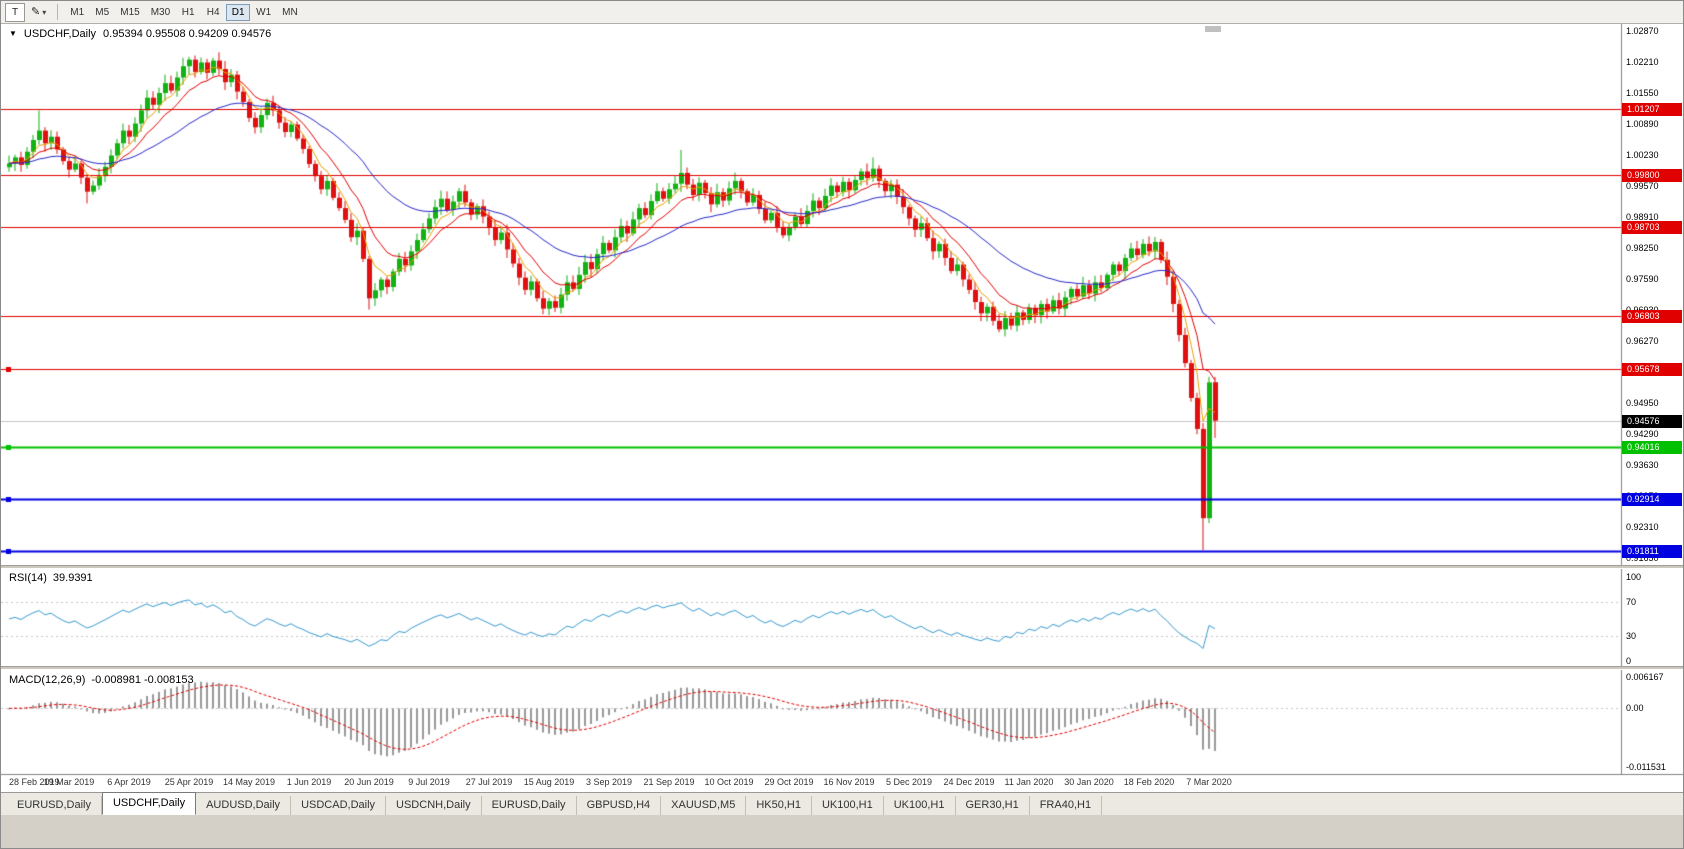 This screenshot has height=849, width=1684. What do you see at coordinates (1642, 558) in the screenshot?
I see `price-tick-label: 0.91650` at bounding box center [1642, 558].